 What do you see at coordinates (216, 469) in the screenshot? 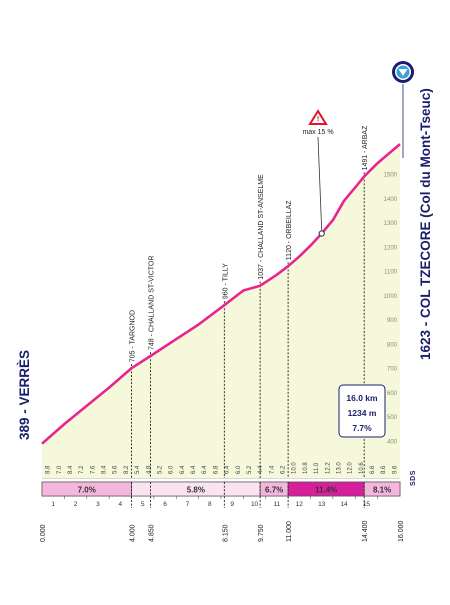
I see `km-gradient-label: 6.8` at bounding box center [216, 469].